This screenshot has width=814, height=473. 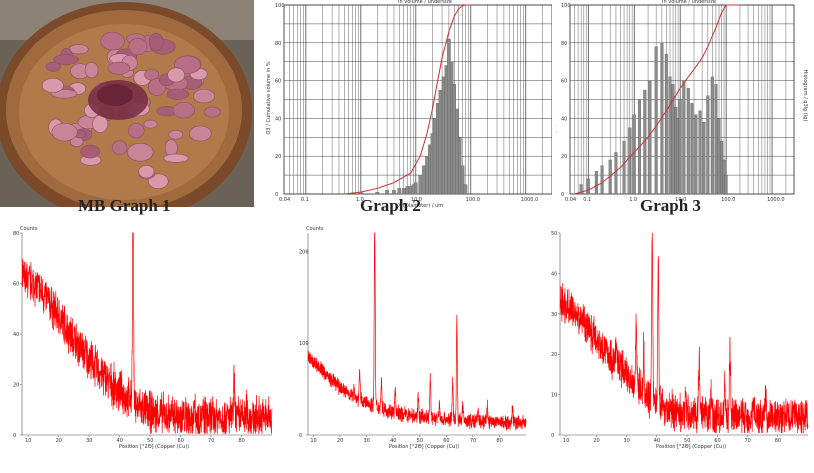 What do you see at coordinates (305, 200) in the screenshot?
I see `x-tick-label: 0.1` at bounding box center [305, 200].